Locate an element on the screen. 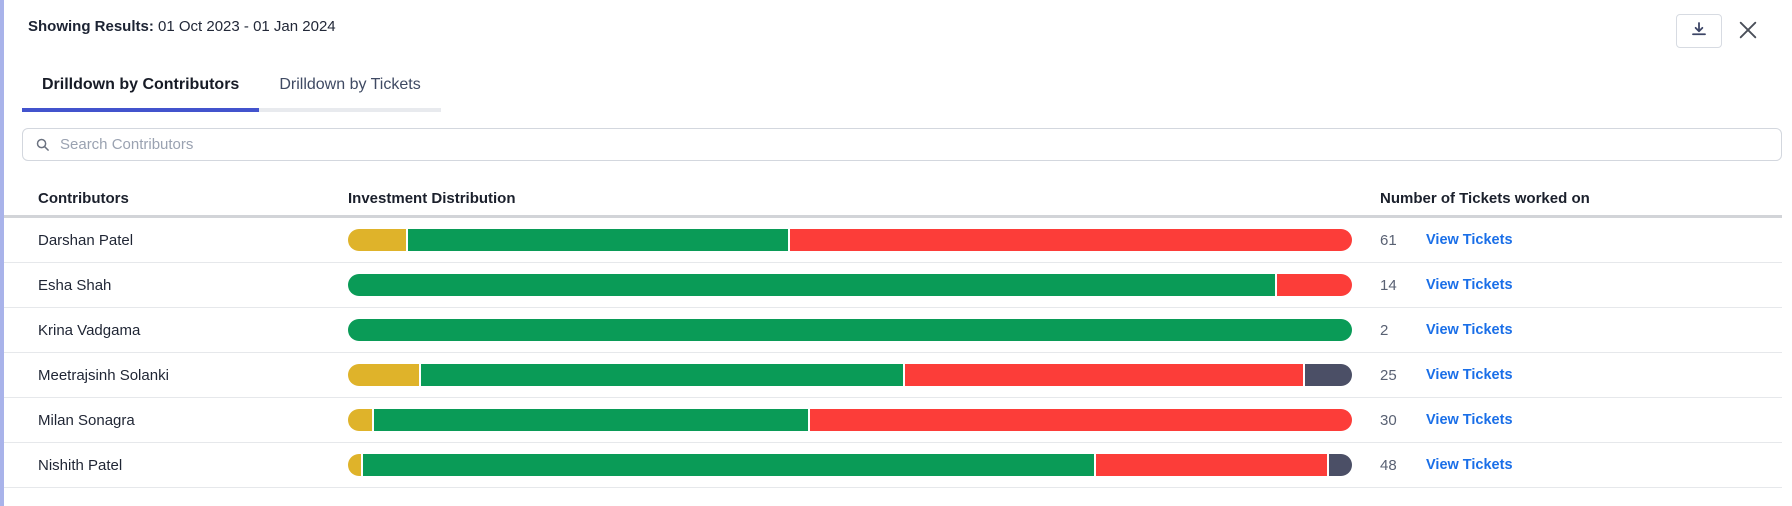 This screenshot has width=1792, height=506. search-icon is located at coordinates (42, 144).